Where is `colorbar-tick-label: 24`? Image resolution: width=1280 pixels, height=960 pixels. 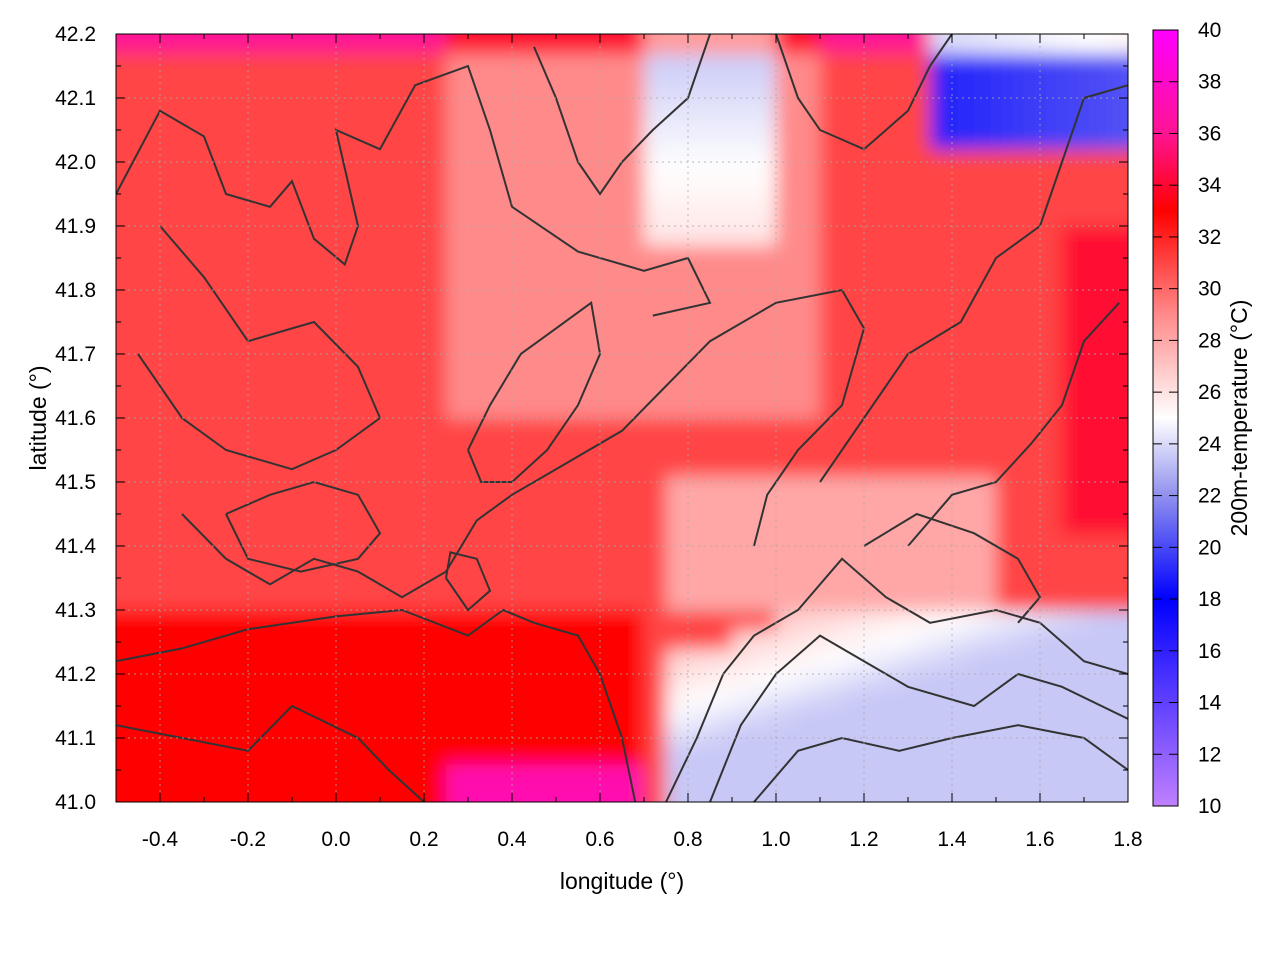 colorbar-tick-label: 24 is located at coordinates (1210, 444).